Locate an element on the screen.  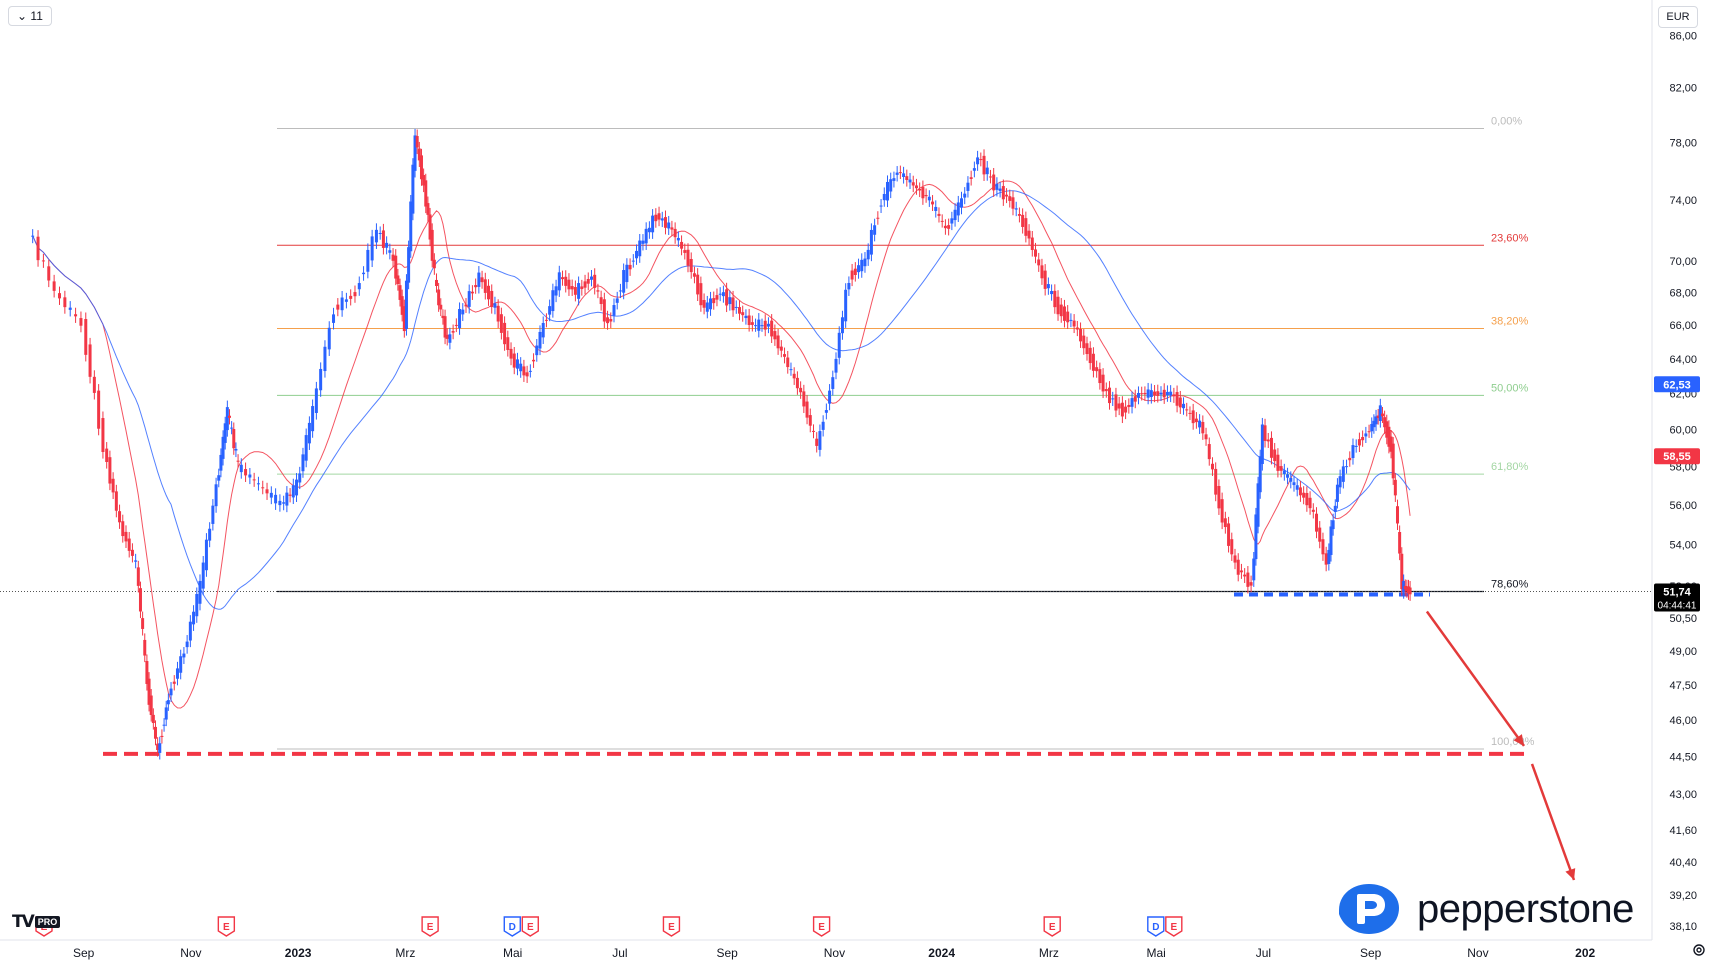
time-axis-tick-label: Mrz is located at coordinates (1049, 953).